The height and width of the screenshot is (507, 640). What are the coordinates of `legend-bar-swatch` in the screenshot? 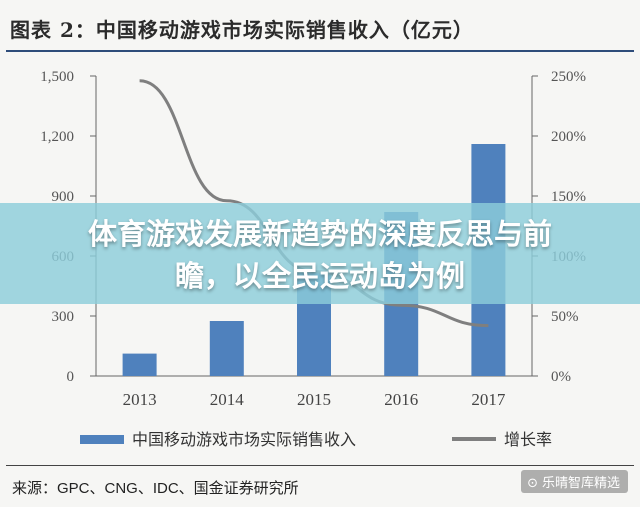 It's located at (102, 439).